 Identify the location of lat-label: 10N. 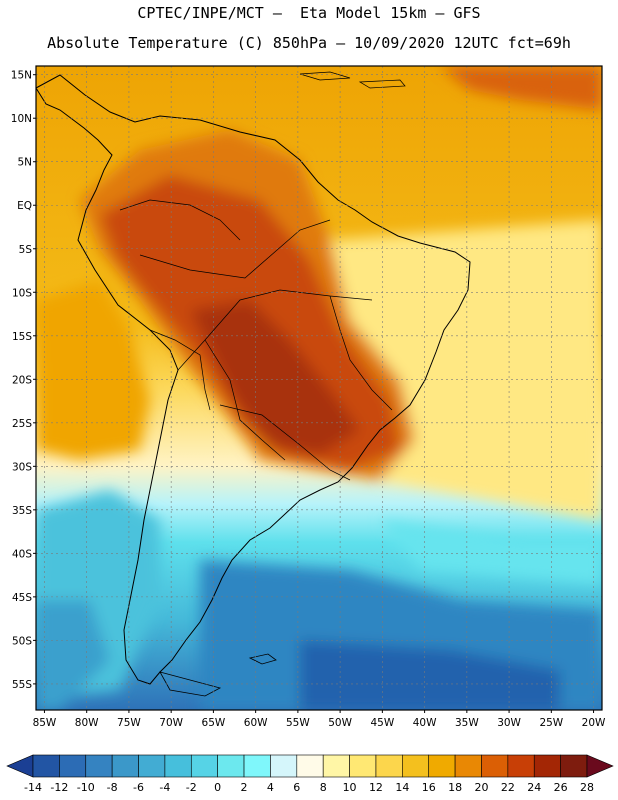
(21, 119).